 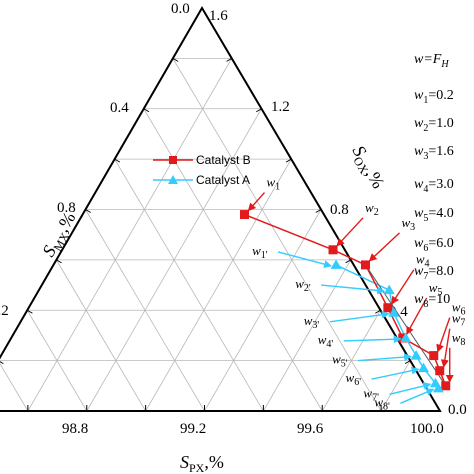 What do you see at coordinates (385, 357) in the screenshot?
I see `arrow-w5p` at bounding box center [385, 357].